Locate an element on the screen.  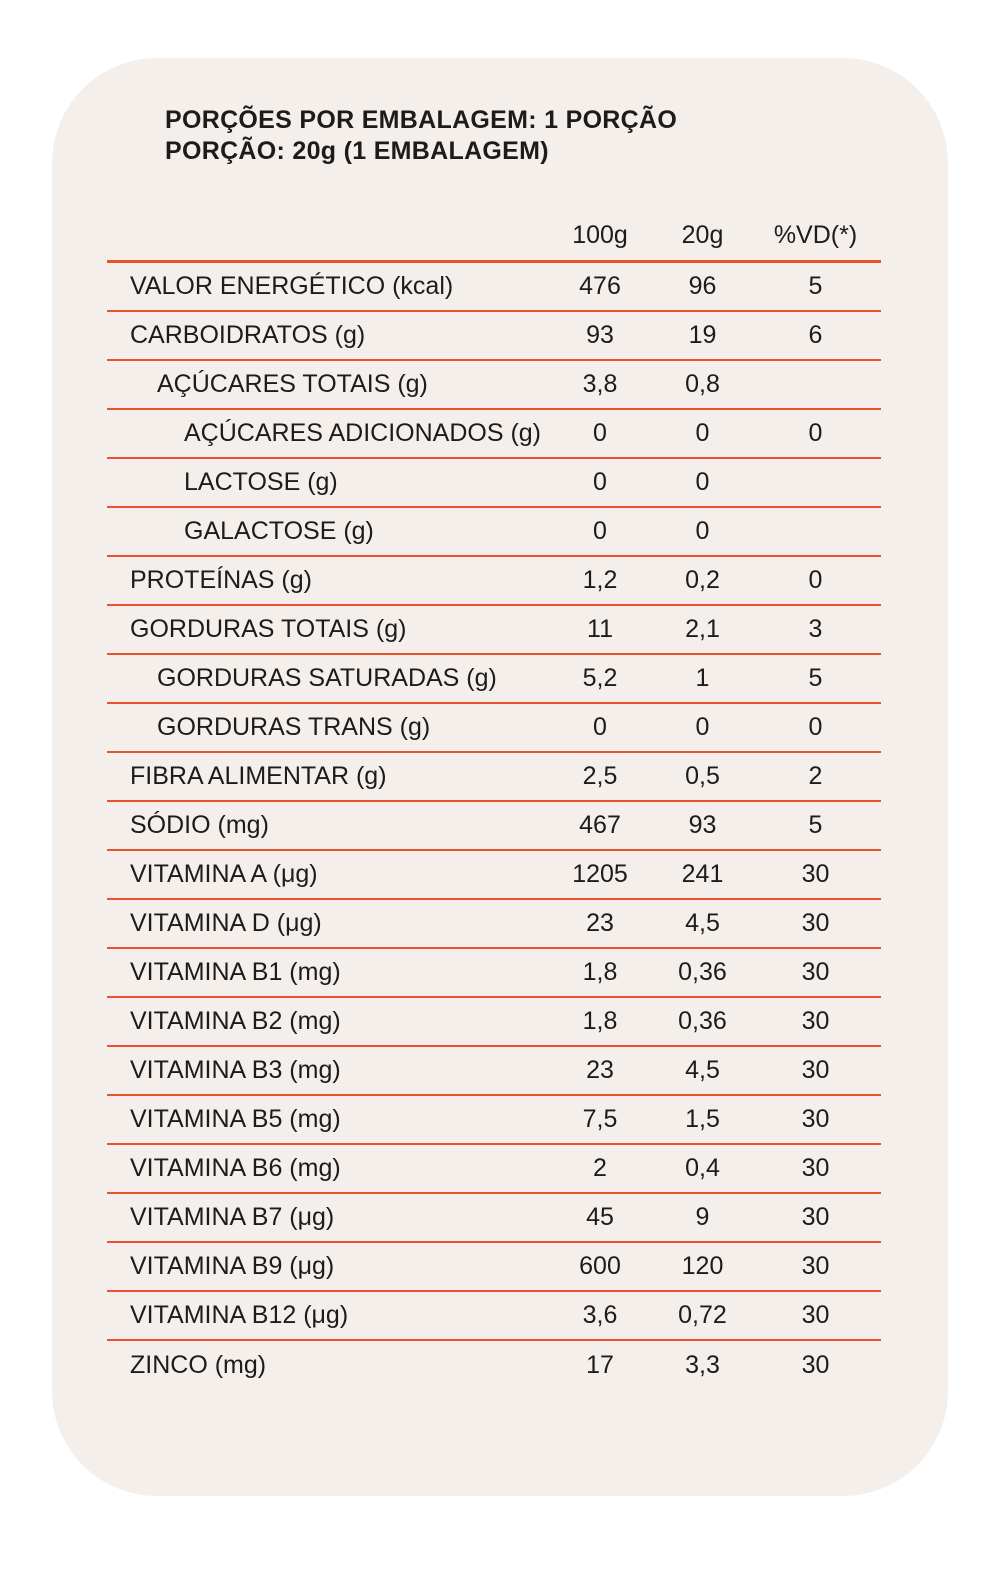
nutrient-label: GALACTOSE (g) is located at coordinates (279, 531).